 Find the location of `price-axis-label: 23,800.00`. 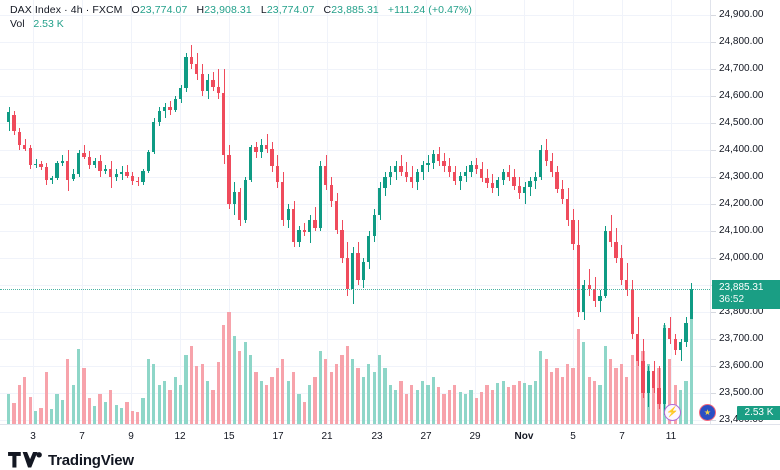

price-axis-label: 23,800.00 is located at coordinates (741, 311).